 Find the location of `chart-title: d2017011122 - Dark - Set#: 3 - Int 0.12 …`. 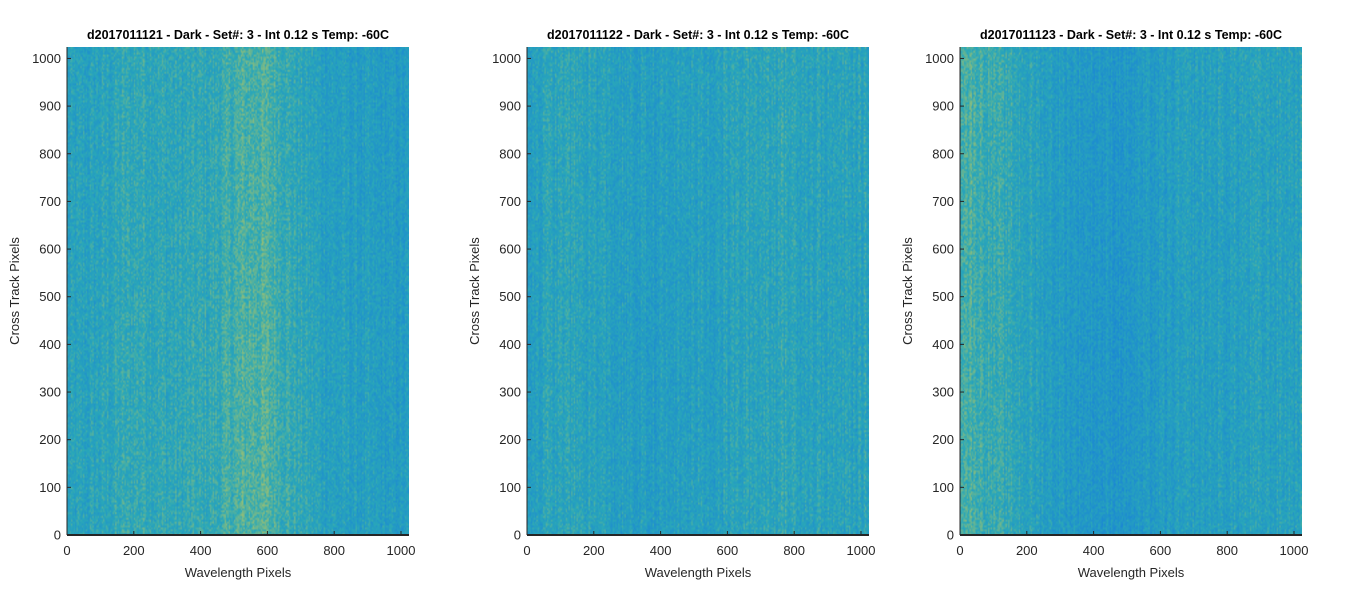

chart-title: d2017011122 - Dark - Set#: 3 - Int 0.12 … is located at coordinates (698, 35).